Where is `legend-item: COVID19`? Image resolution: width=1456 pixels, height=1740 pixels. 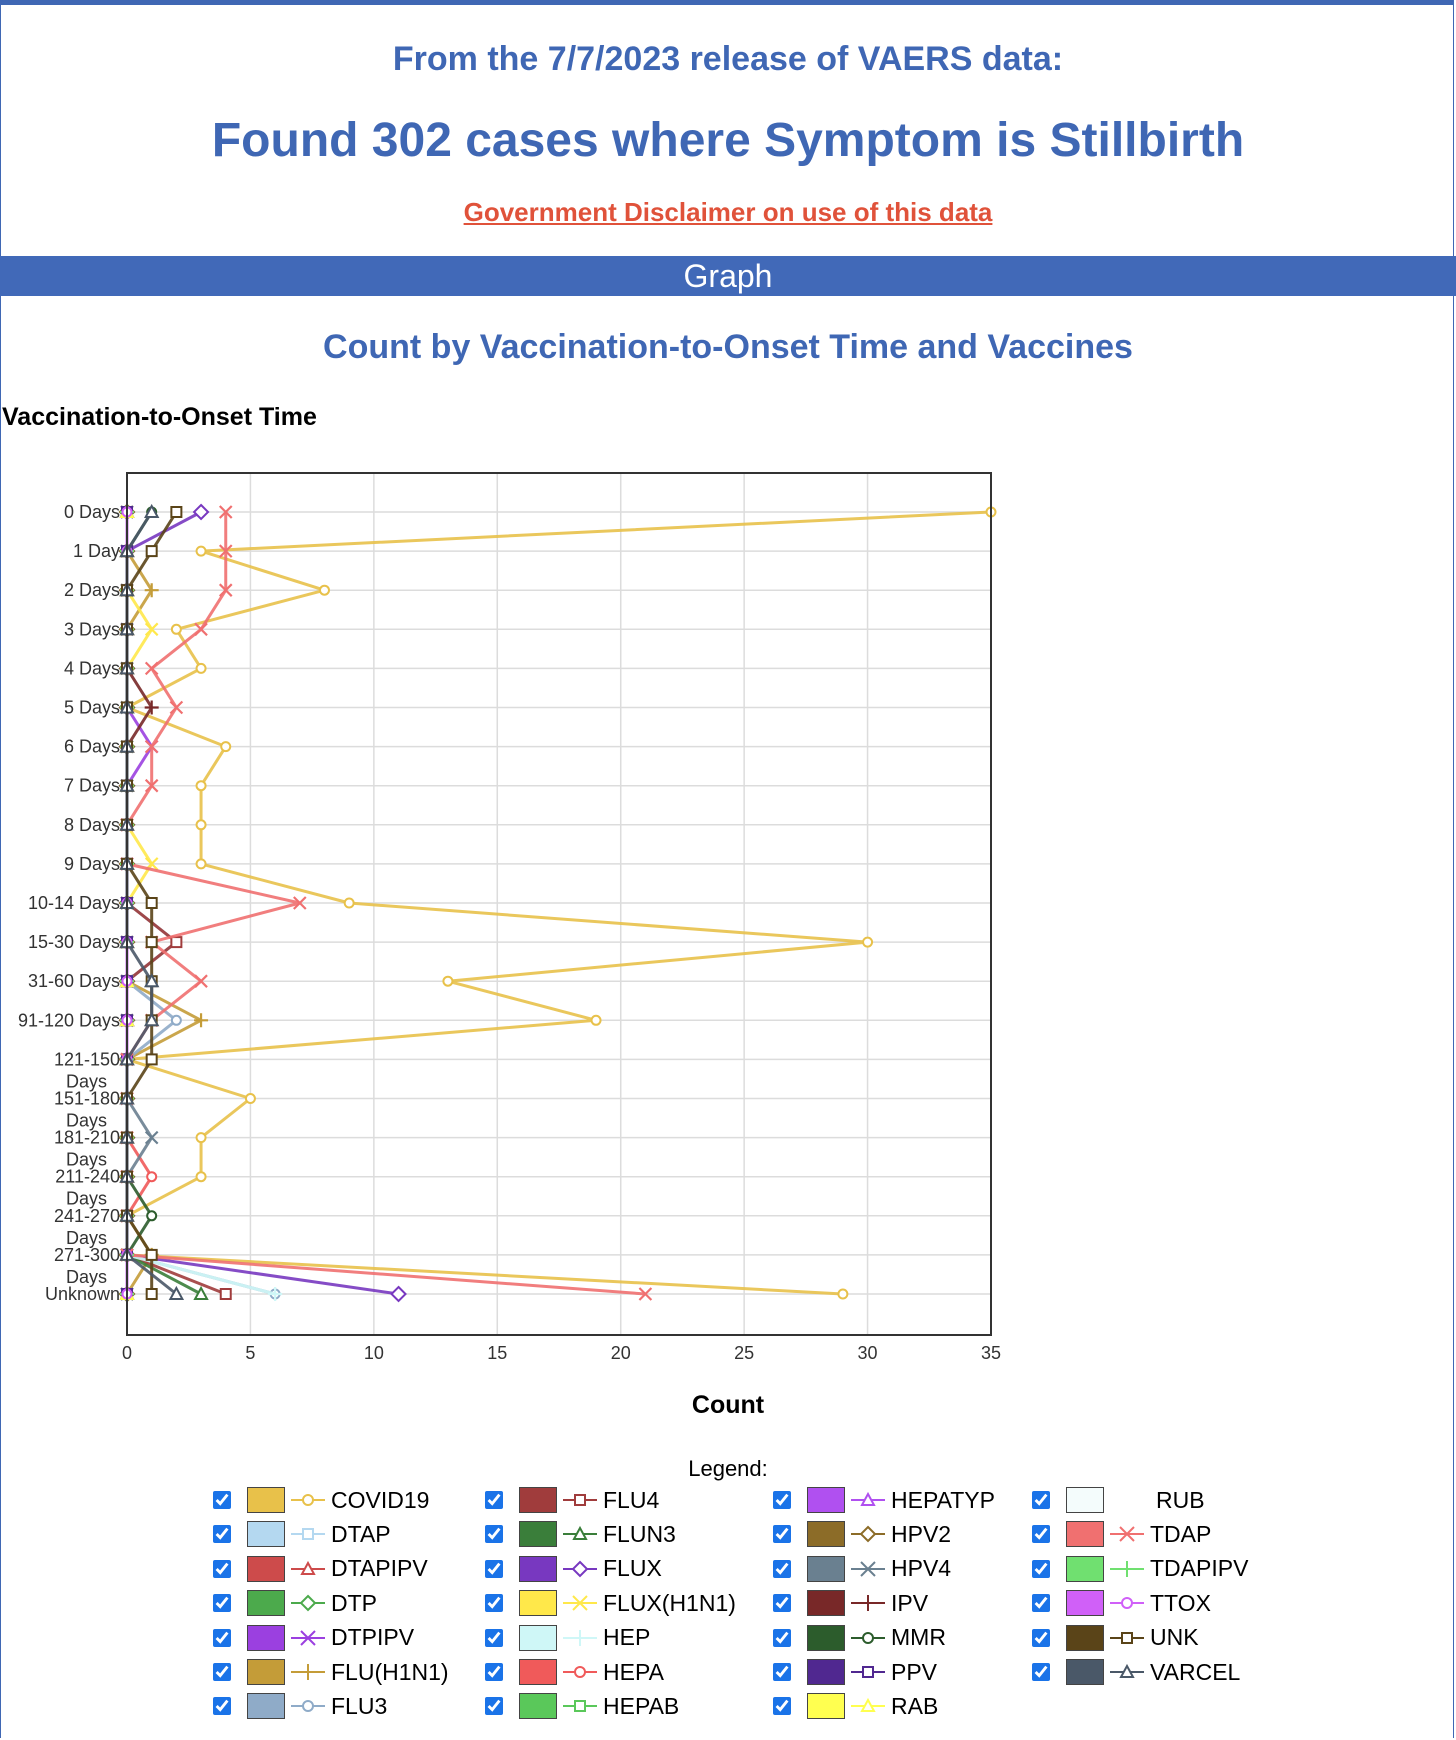 legend-item: COVID19 is located at coordinates (321, 1500).